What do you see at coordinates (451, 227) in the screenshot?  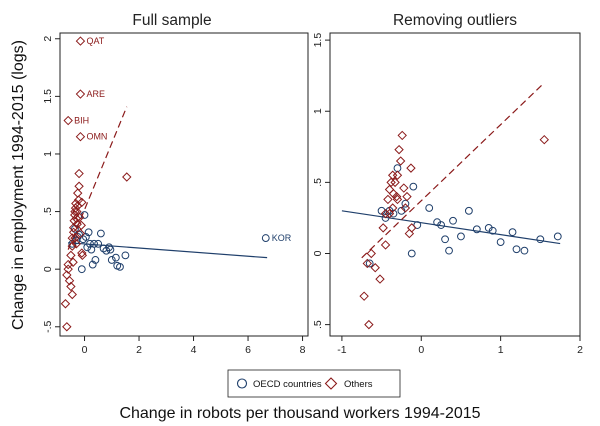 I see `oecd-fit-line` at bounding box center [451, 227].